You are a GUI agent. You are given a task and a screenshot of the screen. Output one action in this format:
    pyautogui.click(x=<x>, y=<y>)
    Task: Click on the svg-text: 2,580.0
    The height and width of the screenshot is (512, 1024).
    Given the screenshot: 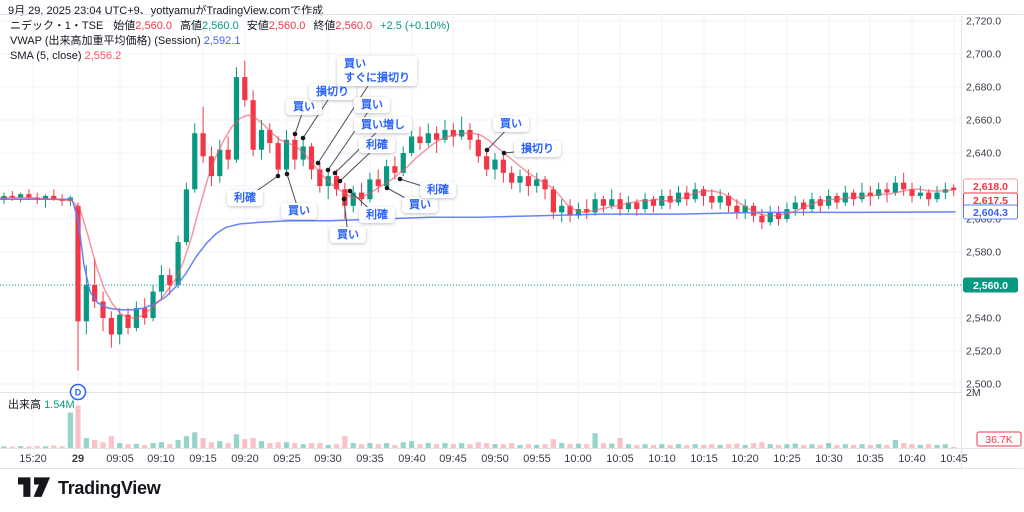 What is the action you would take?
    pyautogui.click(x=983, y=253)
    